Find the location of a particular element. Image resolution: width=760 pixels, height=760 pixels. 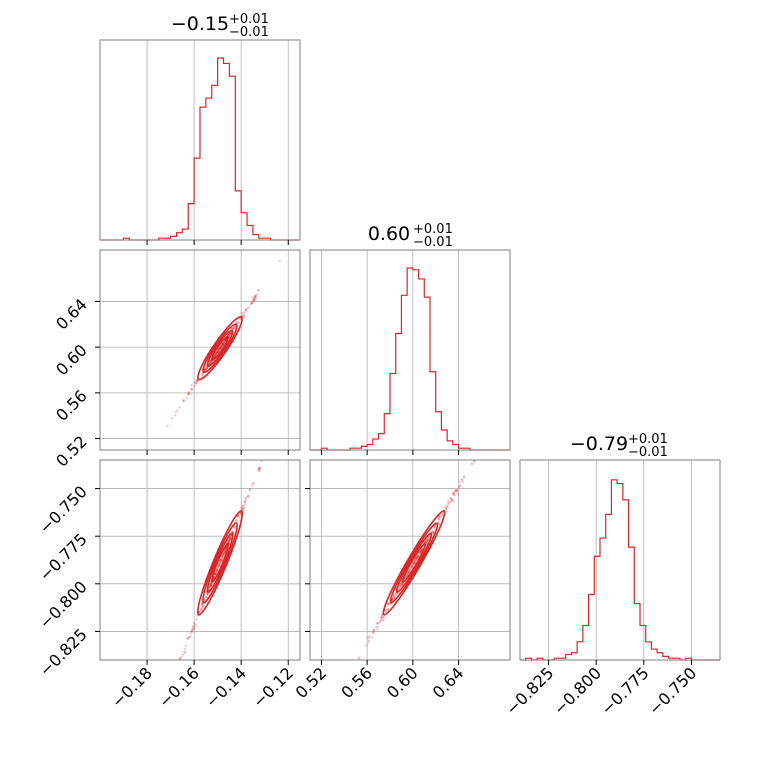

panel-frame is located at coordinates (200, 560).